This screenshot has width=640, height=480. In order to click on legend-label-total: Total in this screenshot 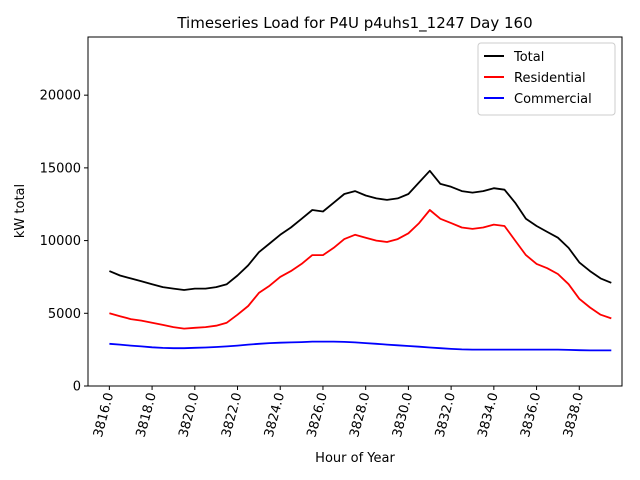, I will do `click(528, 57)`.